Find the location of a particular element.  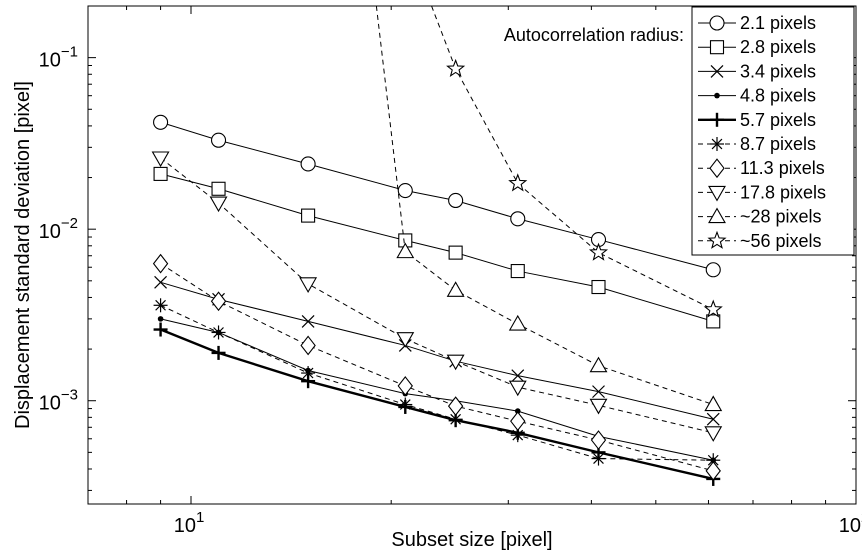

legend-entry-8-7-pixels: 8.7 pixels is located at coordinates (757, 144).